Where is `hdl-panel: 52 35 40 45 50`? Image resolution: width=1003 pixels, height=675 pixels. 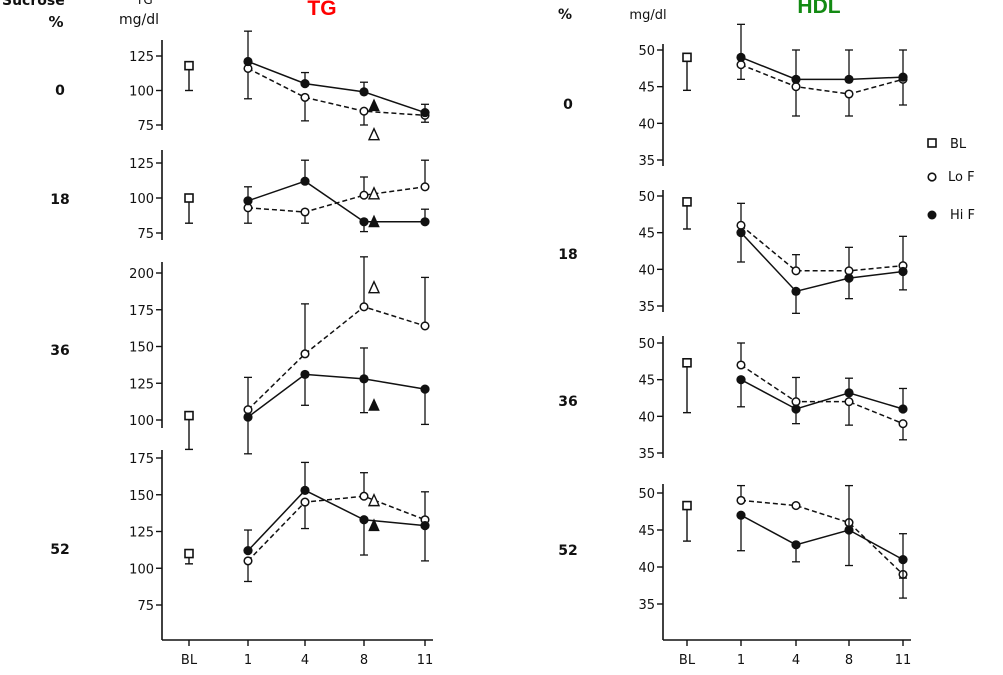 hdl-panel: 52 35 40 45 50 is located at coordinates (733, 562).